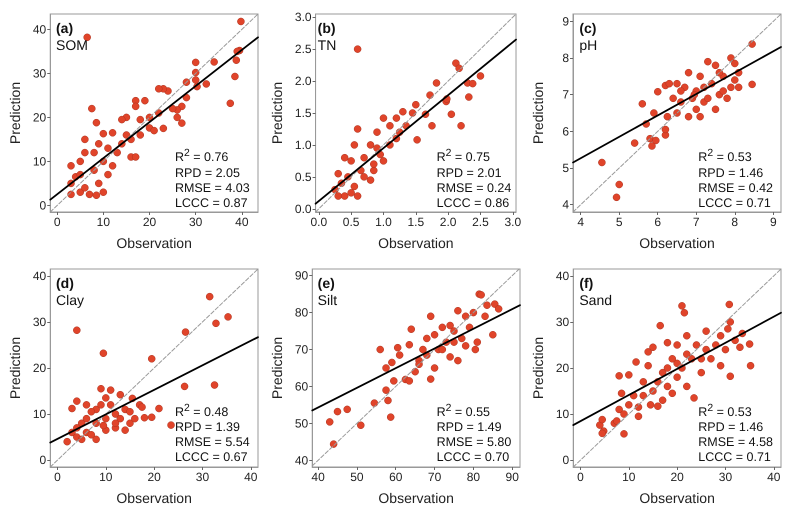 This screenshot has height=509, width=785. Describe the element at coordinates (563, 367) in the screenshot. I see `y-tick-label: 20` at that location.